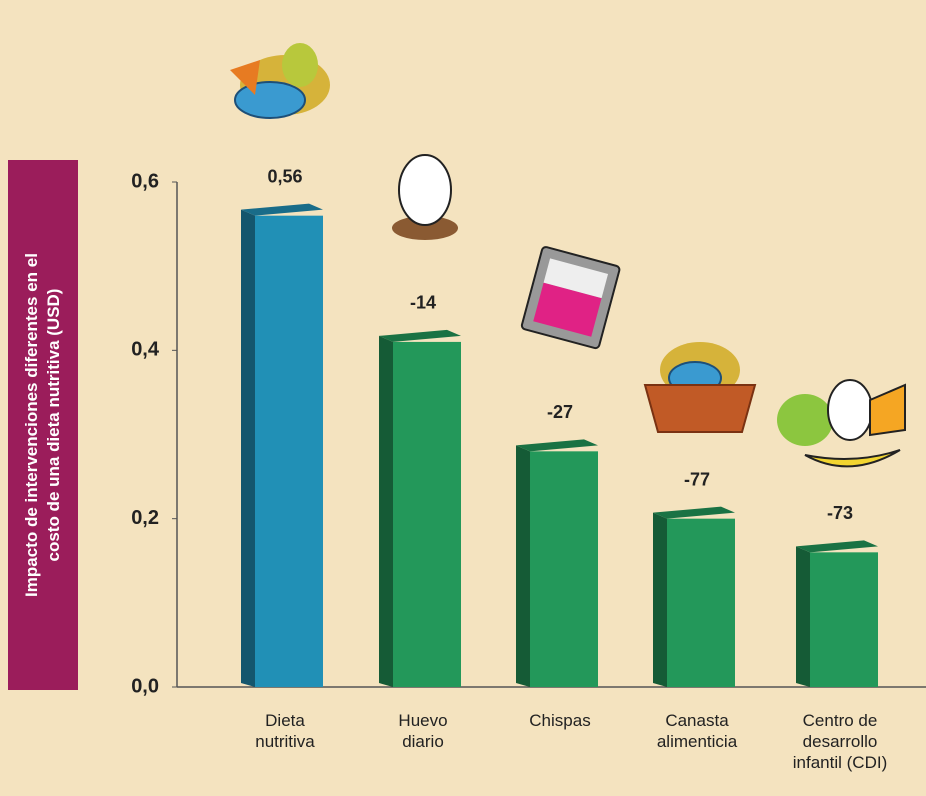 This screenshot has height=796, width=926. What do you see at coordinates (697, 731) in the screenshot?
I see `x-tick-label: Canasta alimenticia` at bounding box center [697, 731].